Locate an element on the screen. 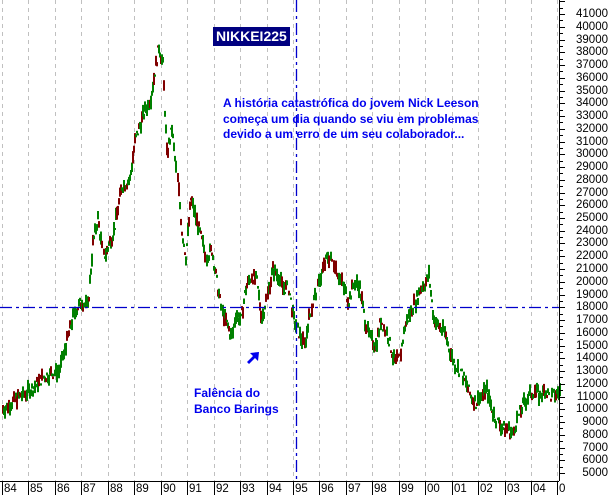 The image size is (608, 495). x-tick-label: 91 is located at coordinates (195, 489).